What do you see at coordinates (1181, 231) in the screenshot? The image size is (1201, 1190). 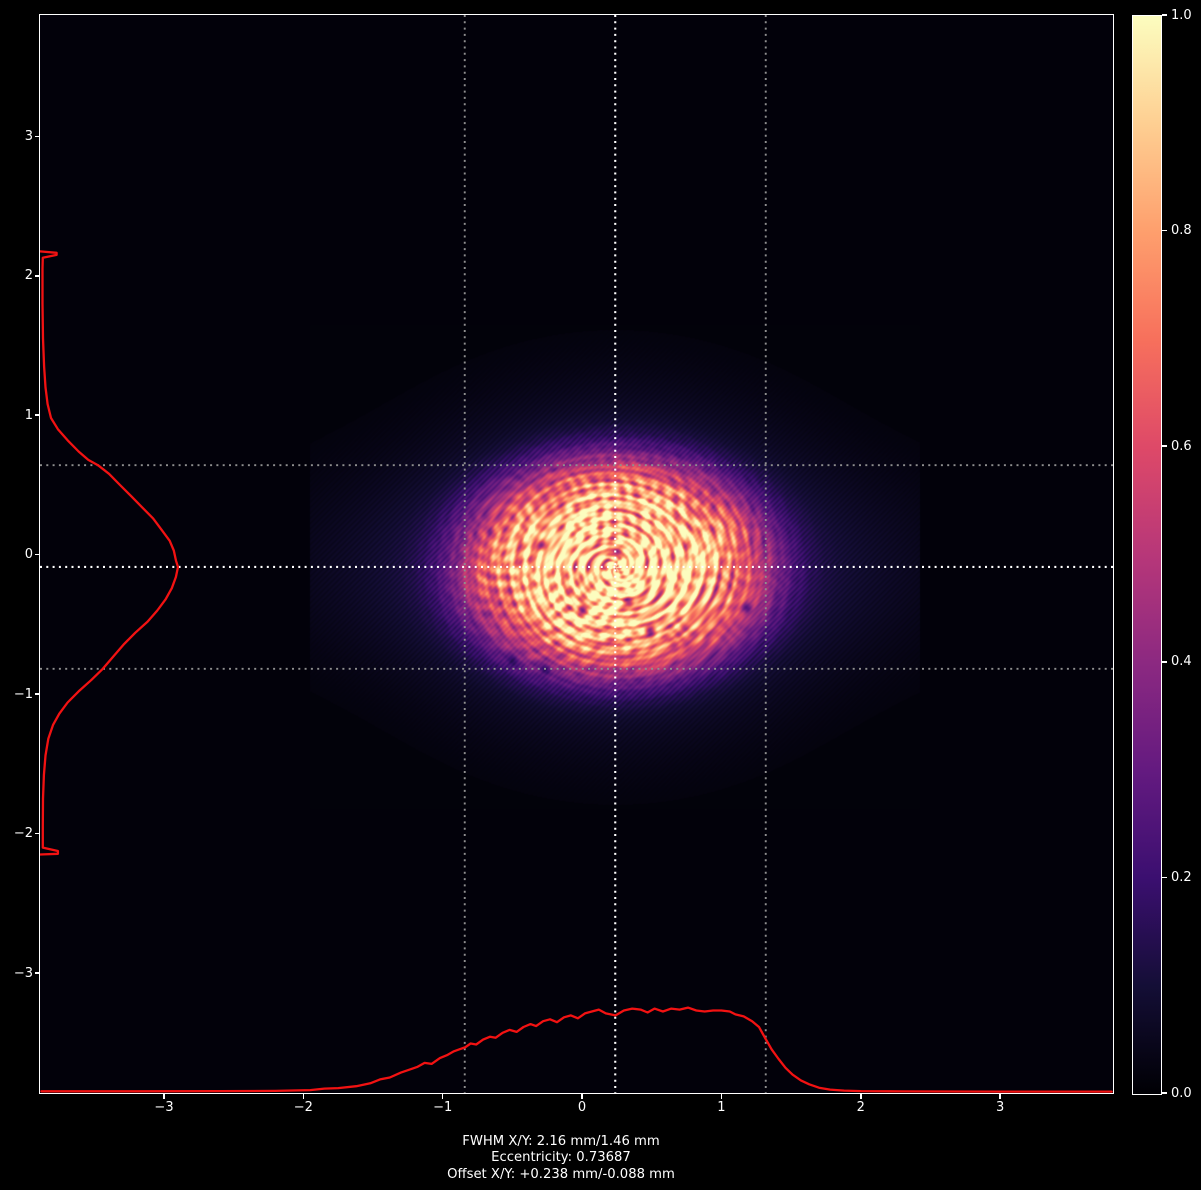 I see `colorbar-tick-label: 0.8` at bounding box center [1181, 231].